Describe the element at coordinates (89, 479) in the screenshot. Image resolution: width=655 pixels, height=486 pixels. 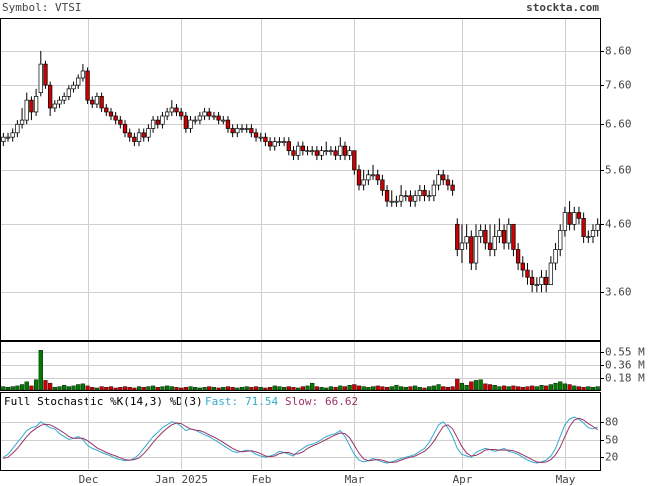
I see `x-tick-label: Dec` at that location.